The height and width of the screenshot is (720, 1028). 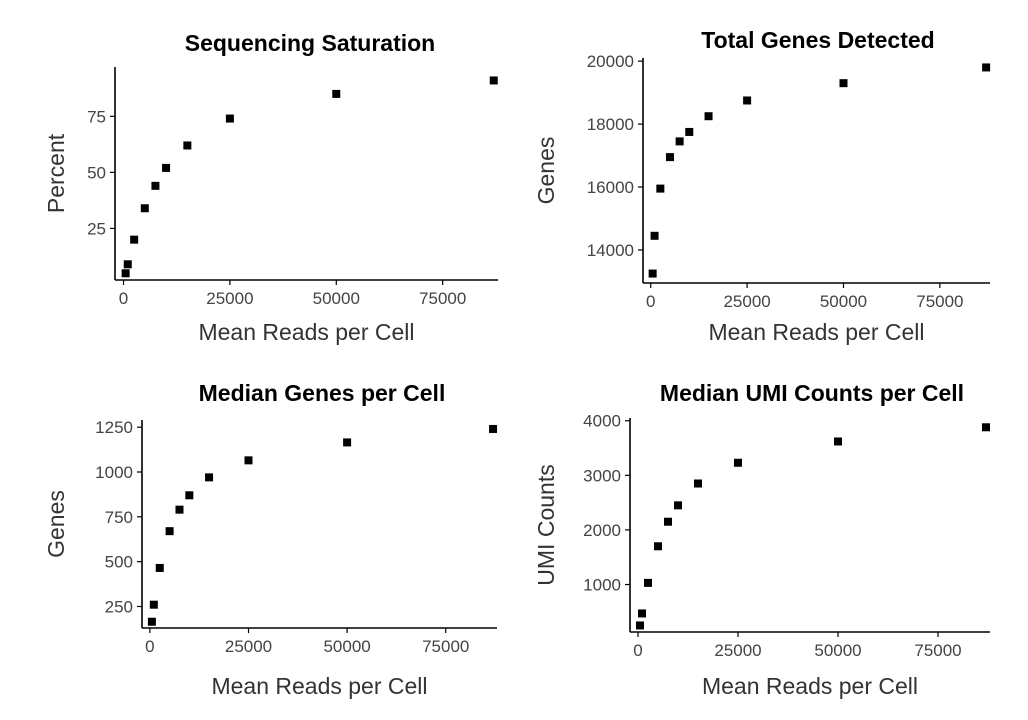 What do you see at coordinates (812, 393) in the screenshot?
I see `chart-title: Median UMI Counts per Cell` at bounding box center [812, 393].